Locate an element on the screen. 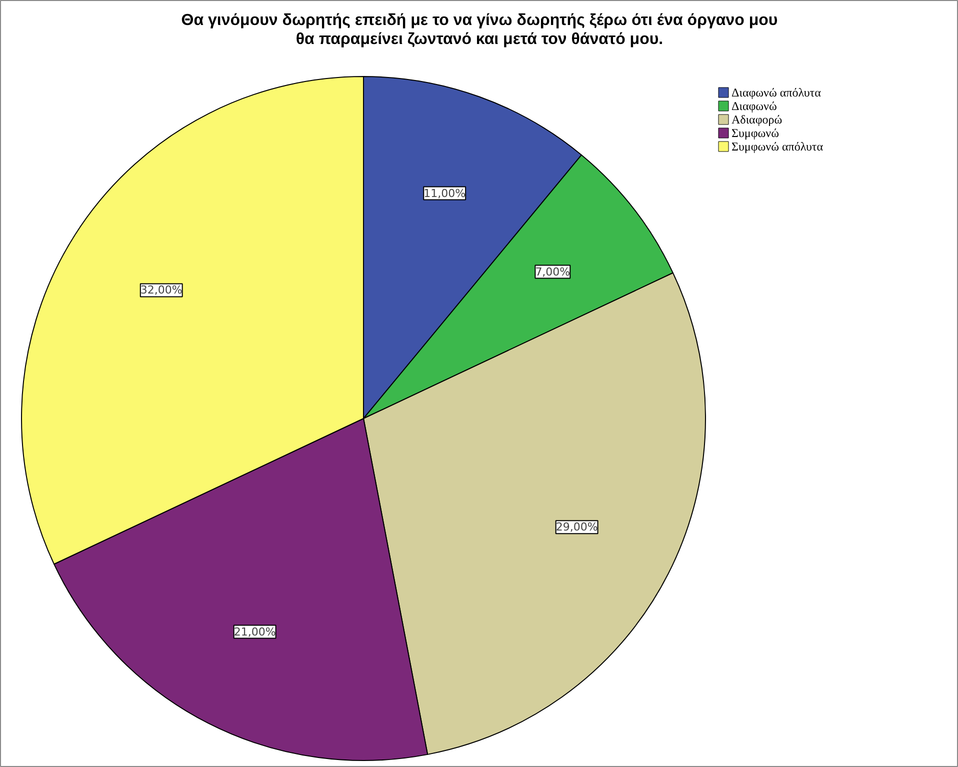 The height and width of the screenshot is (767, 958). legend-label: Συμφωνώ is located at coordinates (756, 133).